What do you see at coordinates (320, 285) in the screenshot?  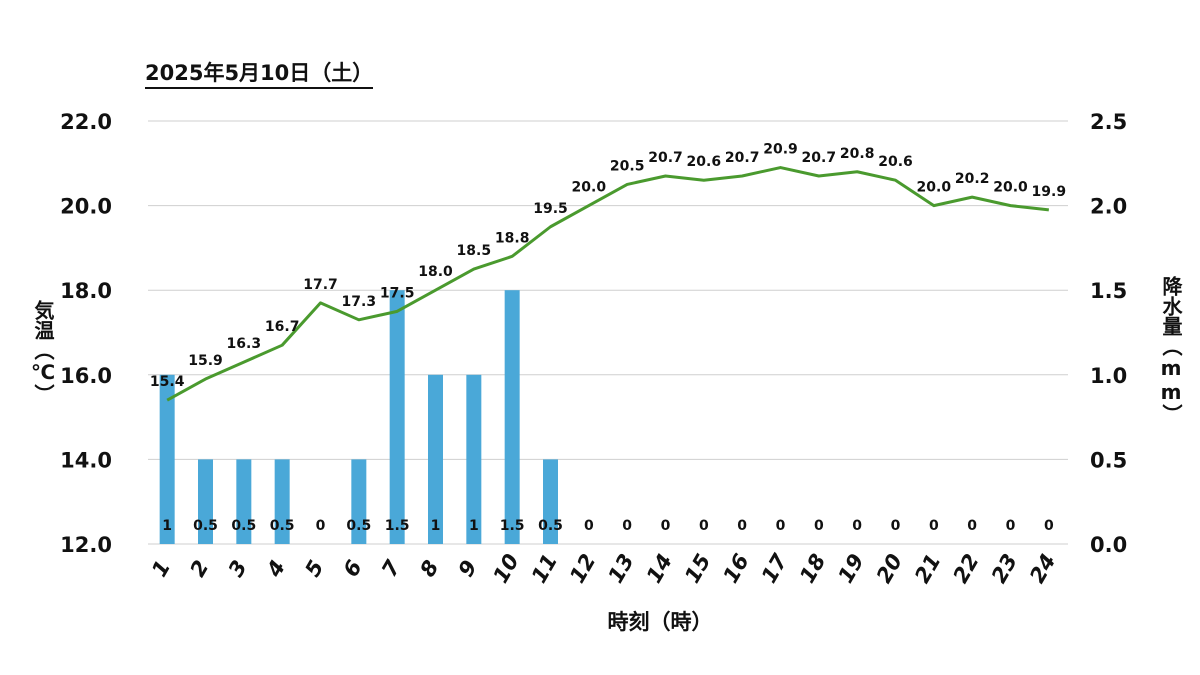 I see `temperature-data-label: 17.7` at bounding box center [320, 285].